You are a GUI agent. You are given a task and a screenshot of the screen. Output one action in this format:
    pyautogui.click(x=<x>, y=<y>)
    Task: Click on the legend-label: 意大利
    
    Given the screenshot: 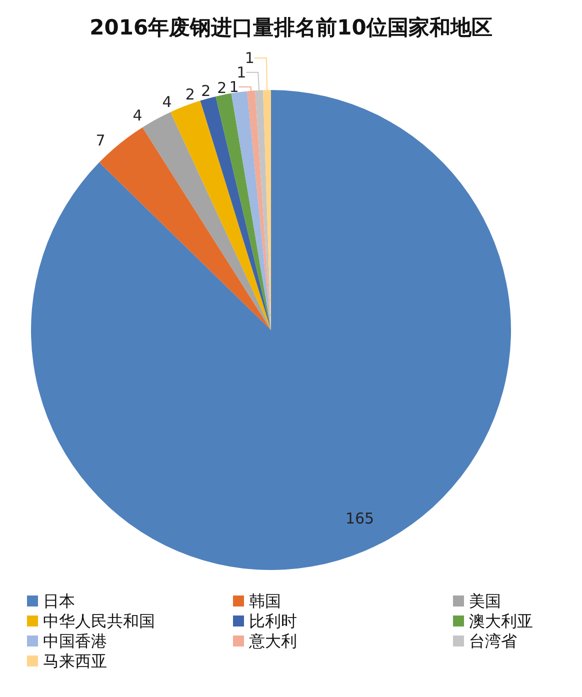 What is the action you would take?
    pyautogui.click(x=272, y=641)
    